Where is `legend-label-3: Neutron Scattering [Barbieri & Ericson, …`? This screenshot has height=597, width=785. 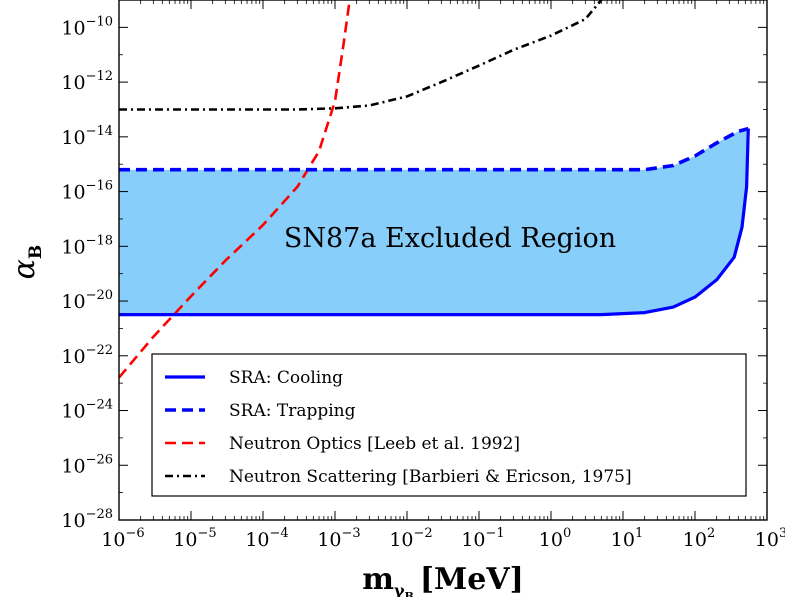
legend-label-3: Neutron Scattering [Barbieri & Ericson, … is located at coordinates (430, 477).